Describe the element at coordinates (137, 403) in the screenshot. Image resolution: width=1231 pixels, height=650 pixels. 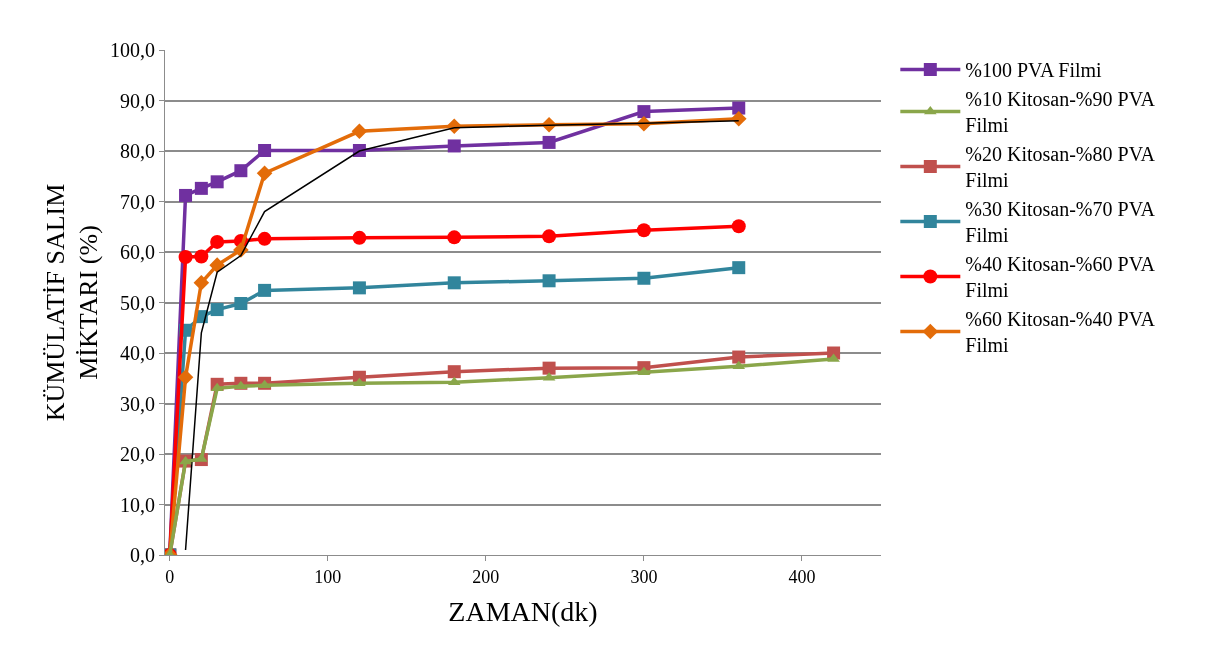
I see `y-tick-label: 30,0` at that location.